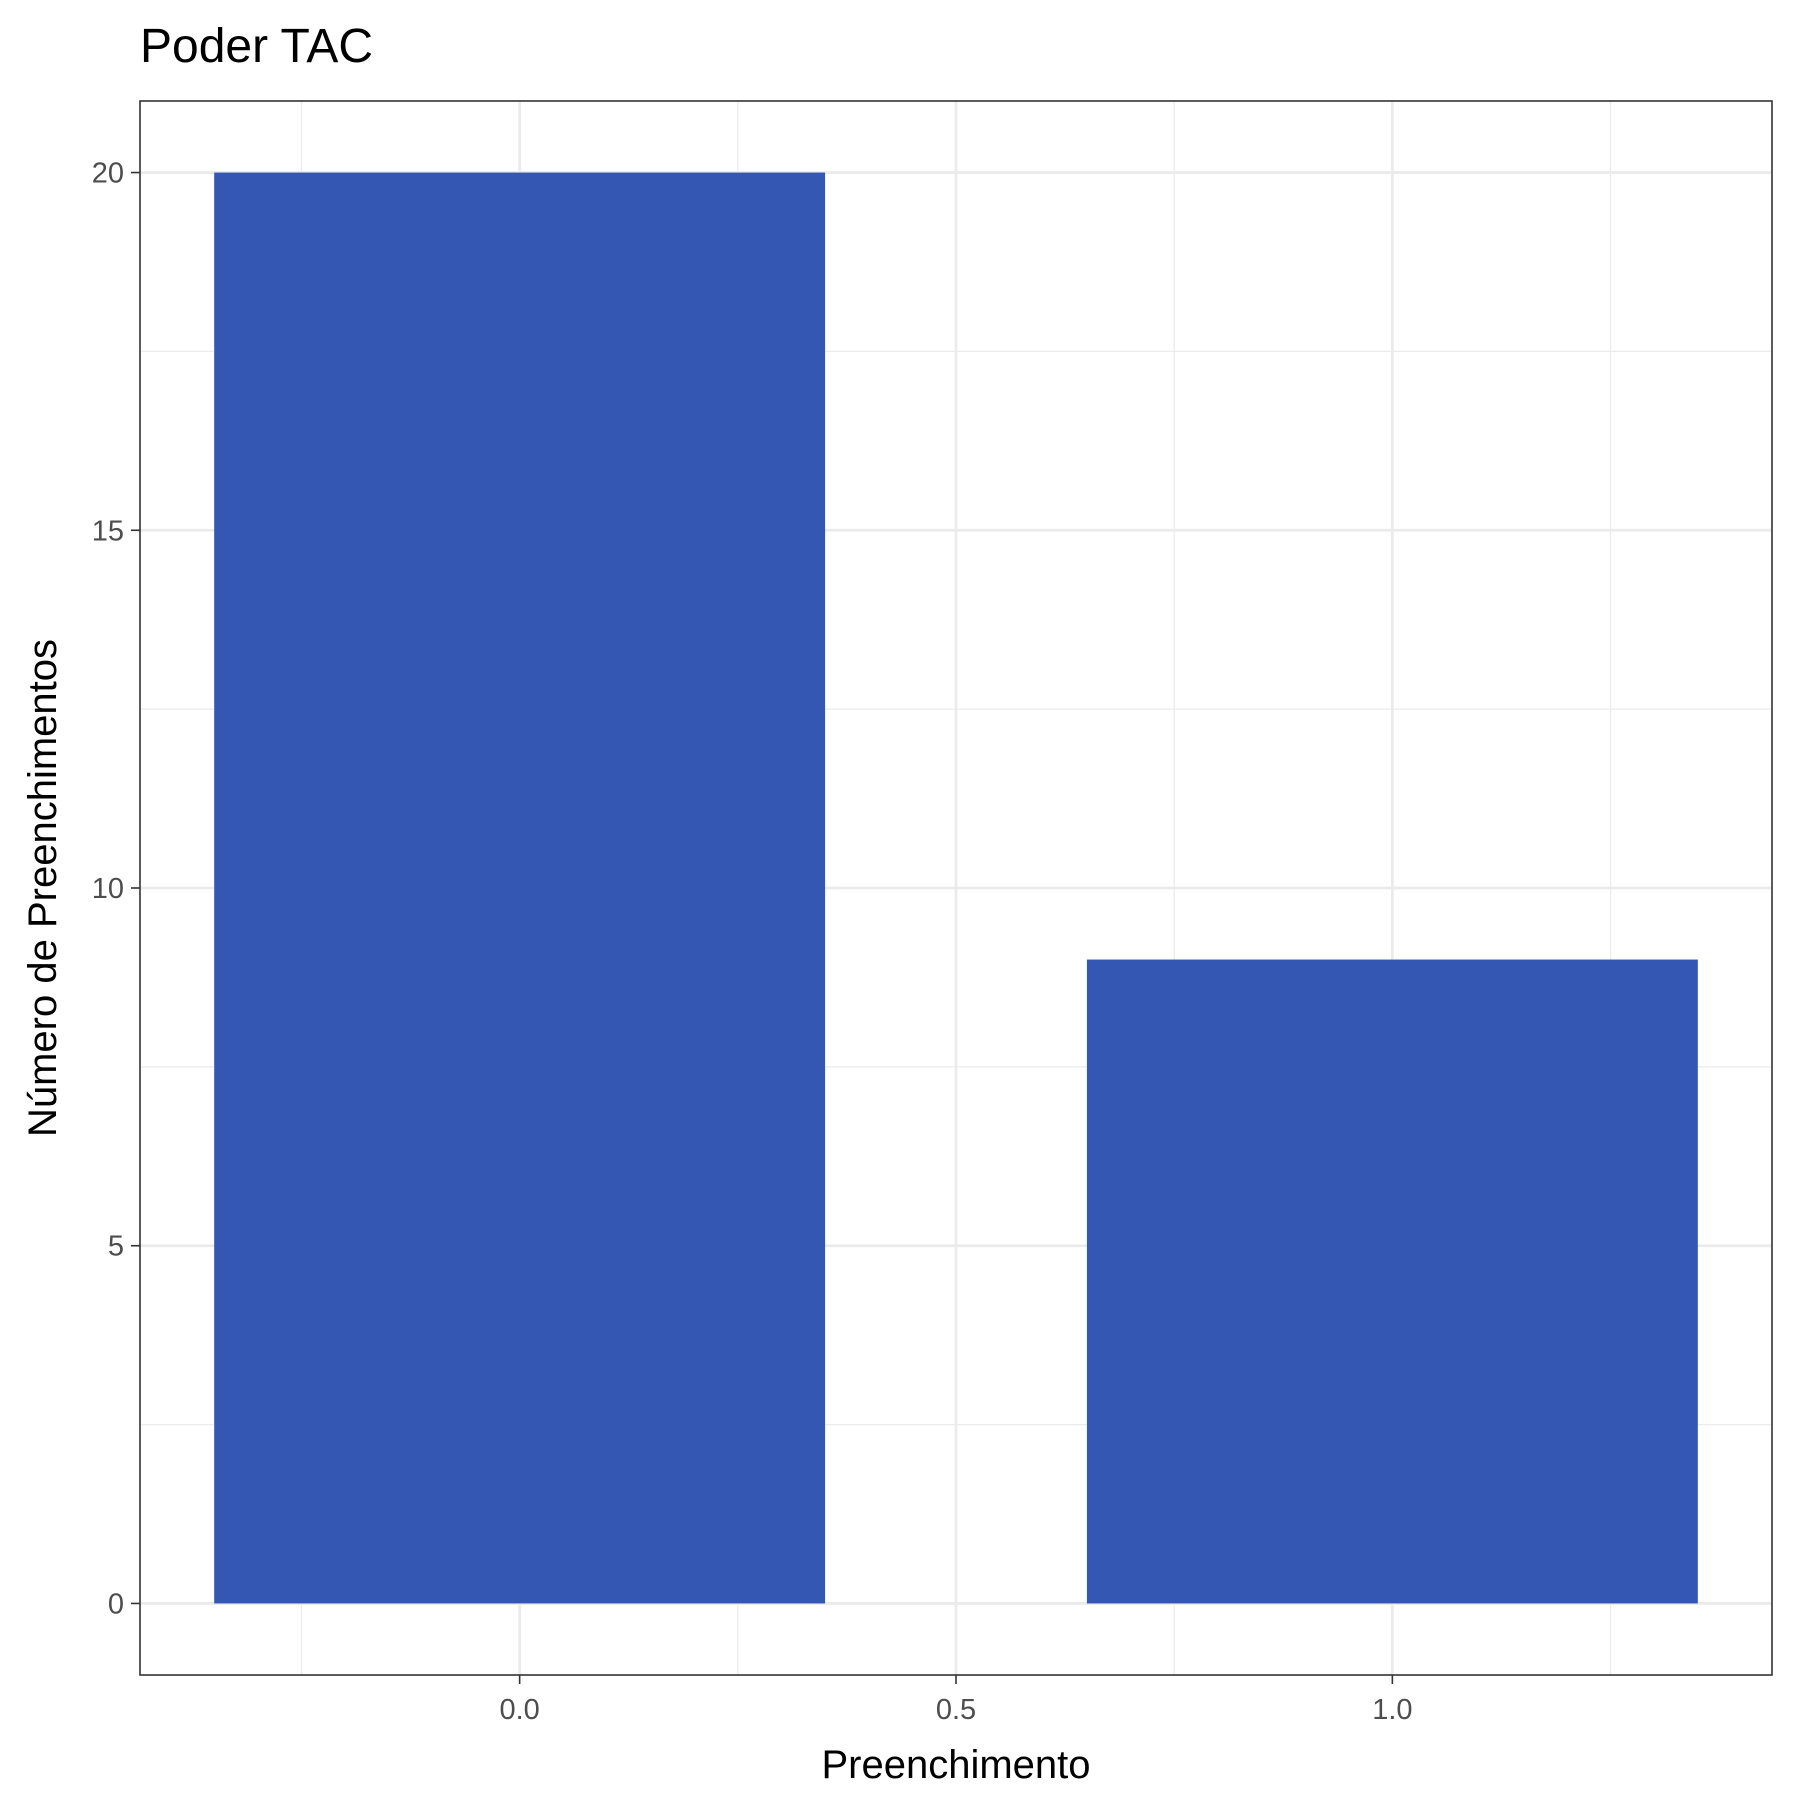 The width and height of the screenshot is (1800, 1800). Describe the element at coordinates (108, 174) in the screenshot. I see `y-tick-label: 20` at that location.